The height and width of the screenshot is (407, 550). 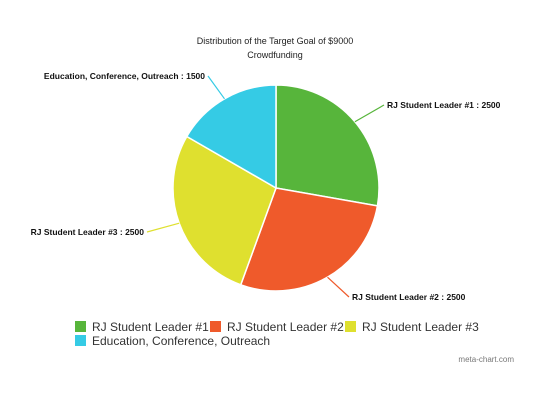 I want to click on legend-label: RJ Student Leader #3, so click(x=420, y=327).